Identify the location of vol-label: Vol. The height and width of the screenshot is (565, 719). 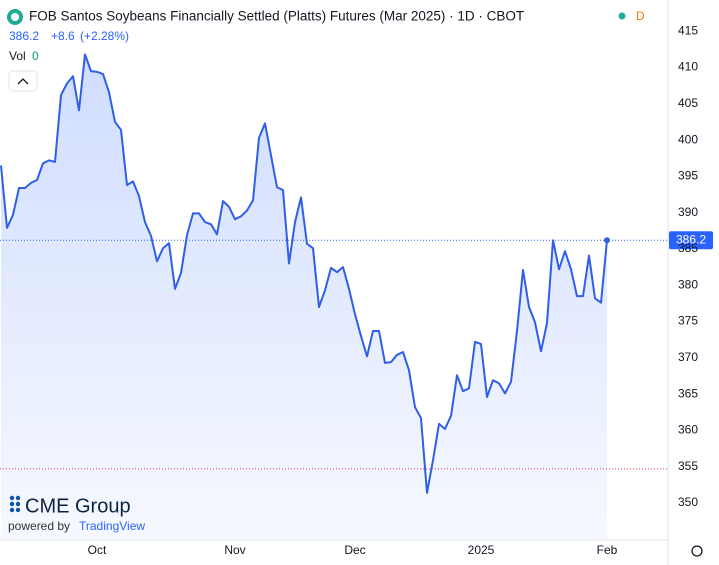
(17, 56).